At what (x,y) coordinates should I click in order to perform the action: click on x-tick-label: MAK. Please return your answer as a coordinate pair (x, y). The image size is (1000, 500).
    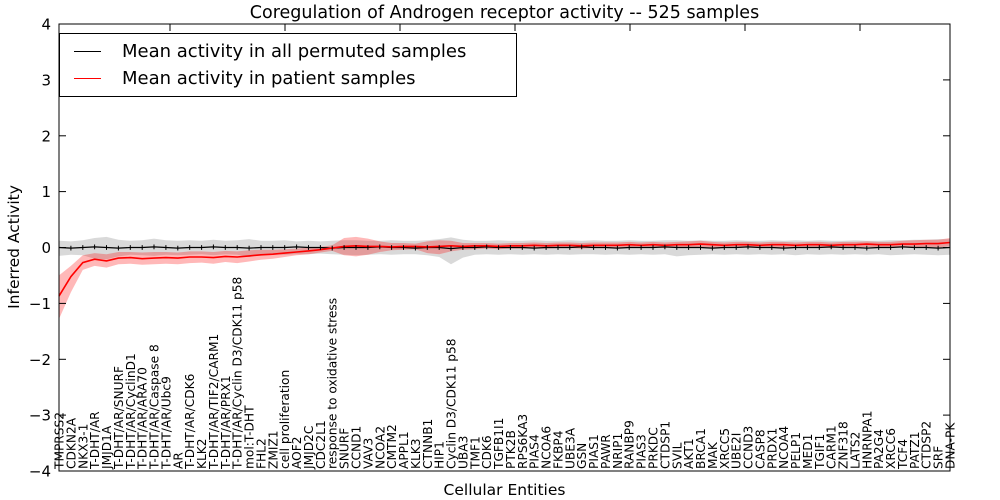
    Looking at the image, I should click on (713, 455).